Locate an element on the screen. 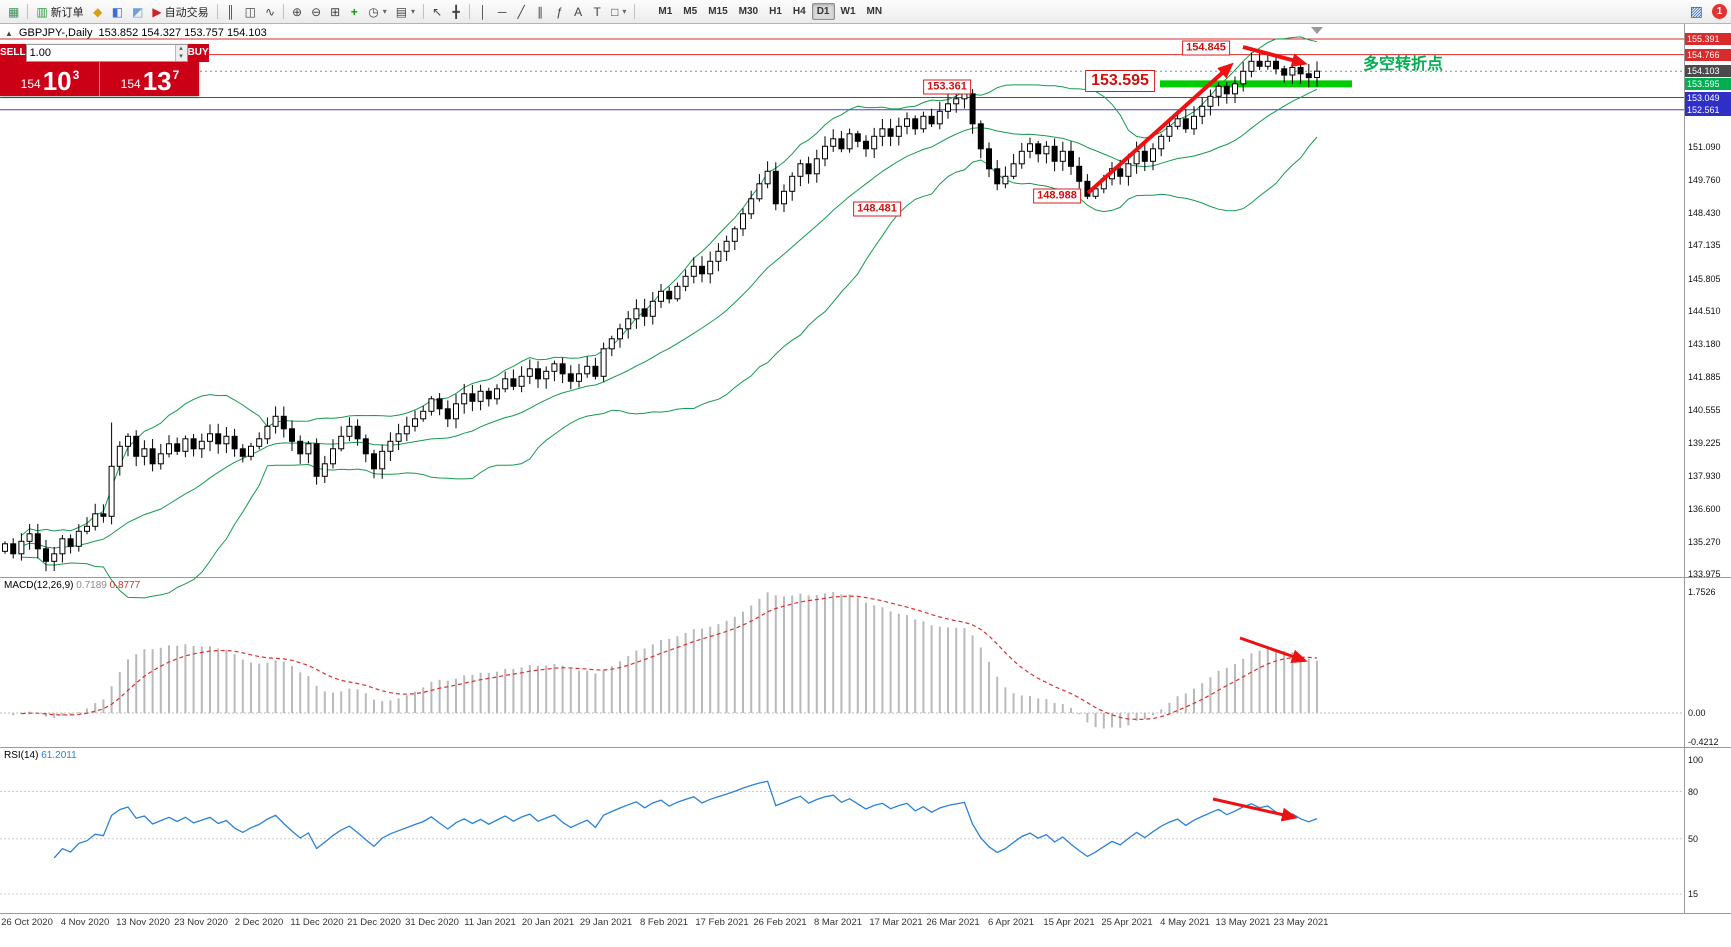 This screenshot has width=1731, height=947. timeframe-d1: D1 is located at coordinates (823, 11).